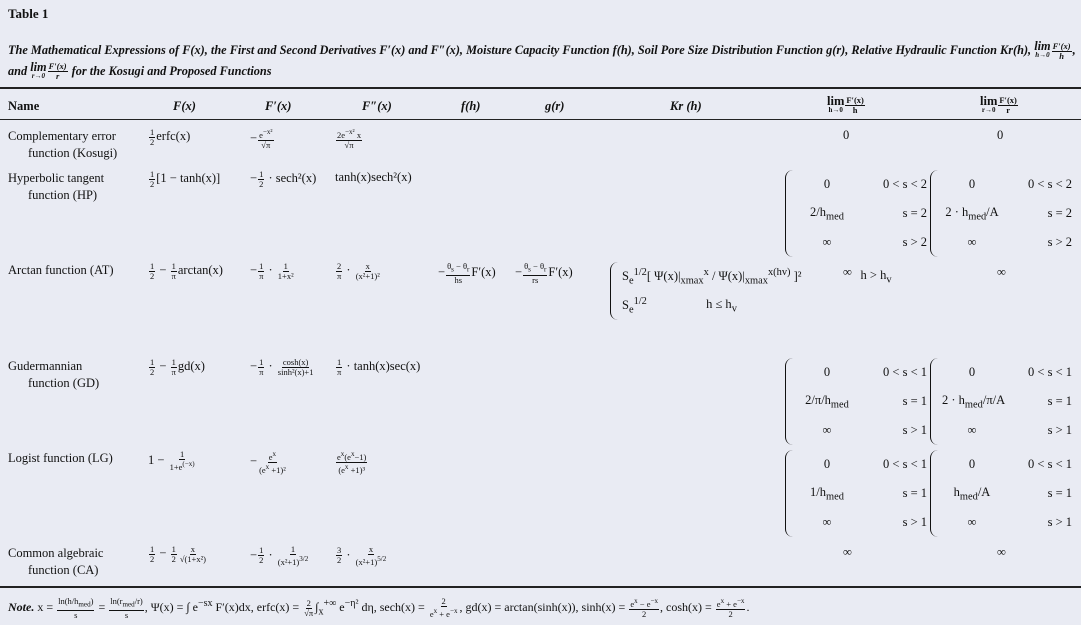  I want to click on piecewise-case: Se1/2 h ≤ hv, so click(757, 305).